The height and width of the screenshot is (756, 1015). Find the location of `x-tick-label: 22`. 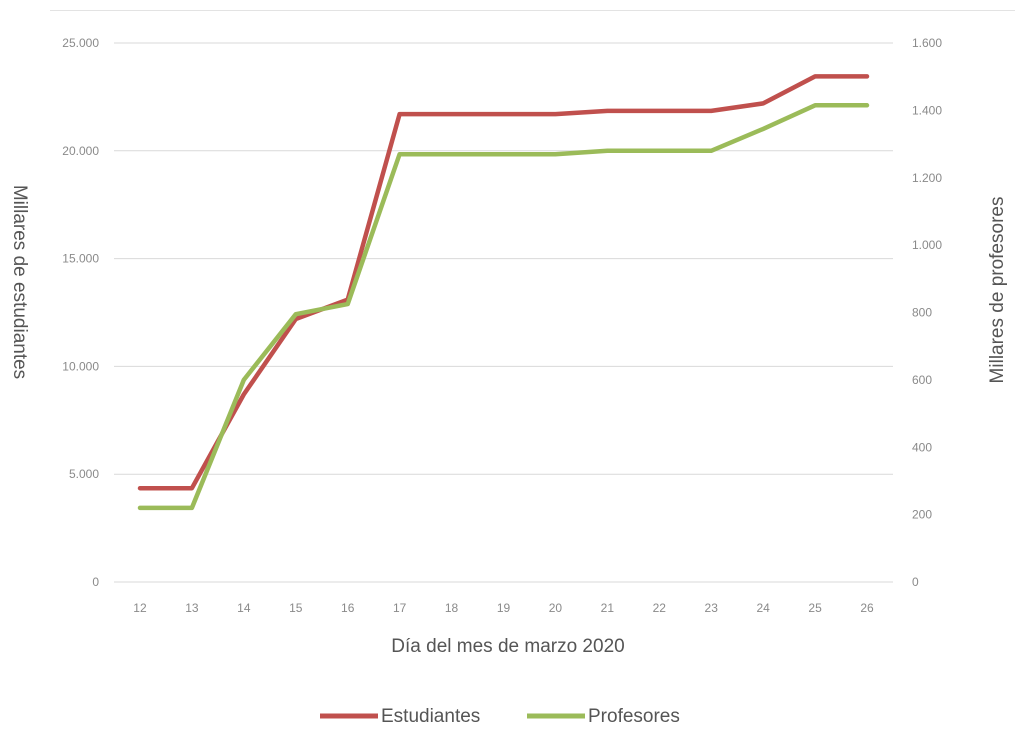

x-tick-label: 22 is located at coordinates (660, 608).